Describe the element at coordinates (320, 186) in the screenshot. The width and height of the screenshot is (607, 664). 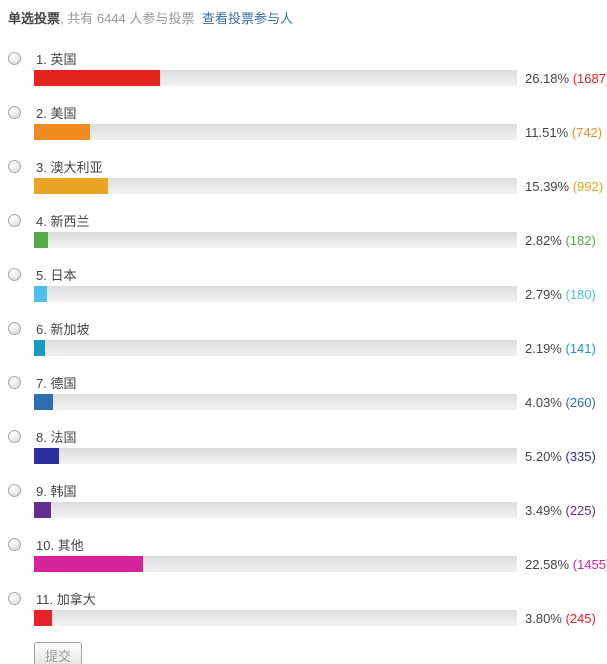
I see `option-result-row: 15.39% (992)` at that location.